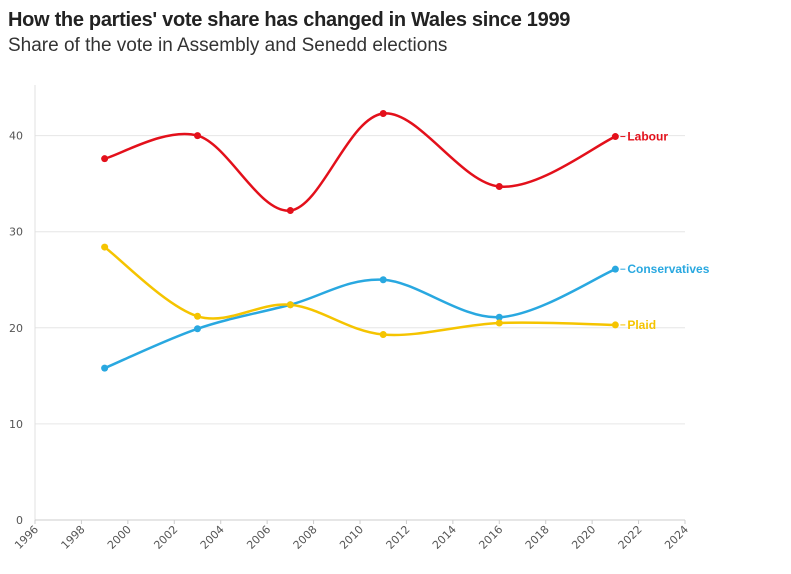  What do you see at coordinates (360, 162) in the screenshot?
I see `labour-line` at bounding box center [360, 162].